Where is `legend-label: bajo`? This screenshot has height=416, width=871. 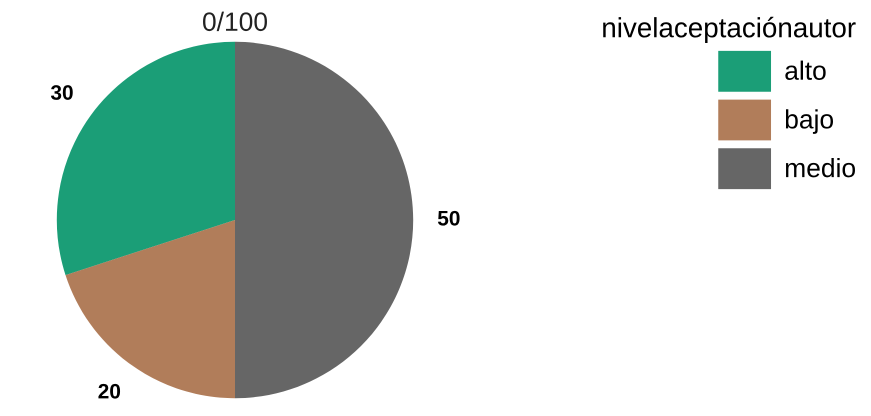 legend-label: bajo is located at coordinates (810, 121).